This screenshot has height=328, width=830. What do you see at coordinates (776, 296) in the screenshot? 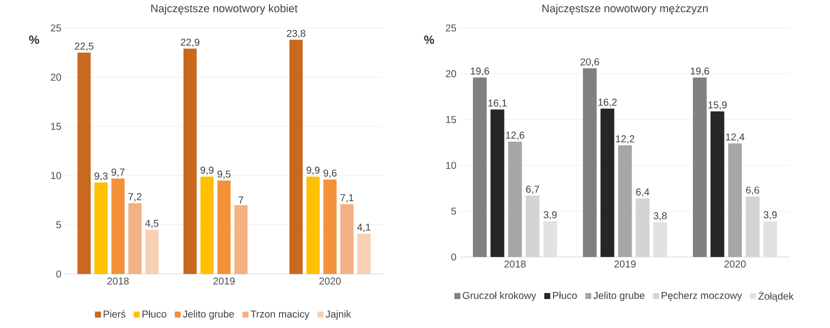
I see `legend-label: Żołądek` at bounding box center [776, 296].